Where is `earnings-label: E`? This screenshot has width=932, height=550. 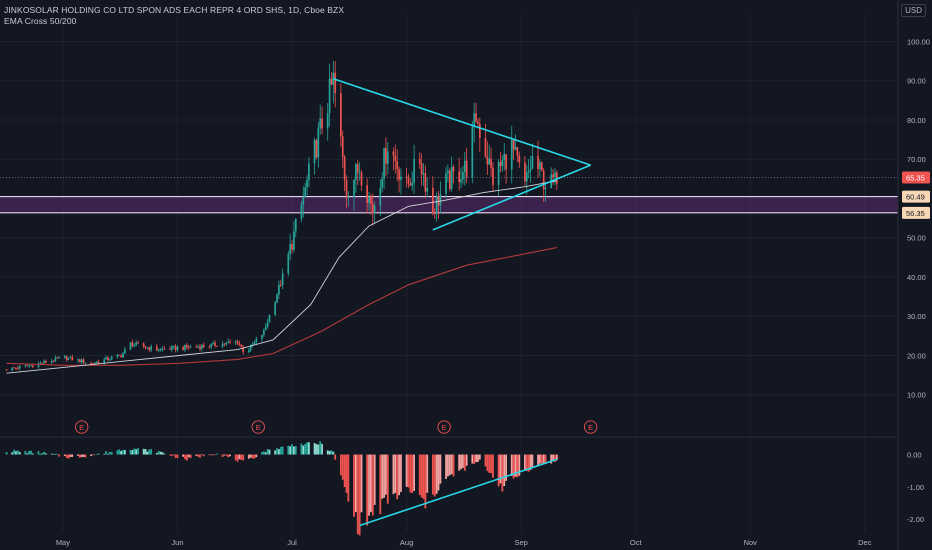 earnings-label: E is located at coordinates (81, 427).